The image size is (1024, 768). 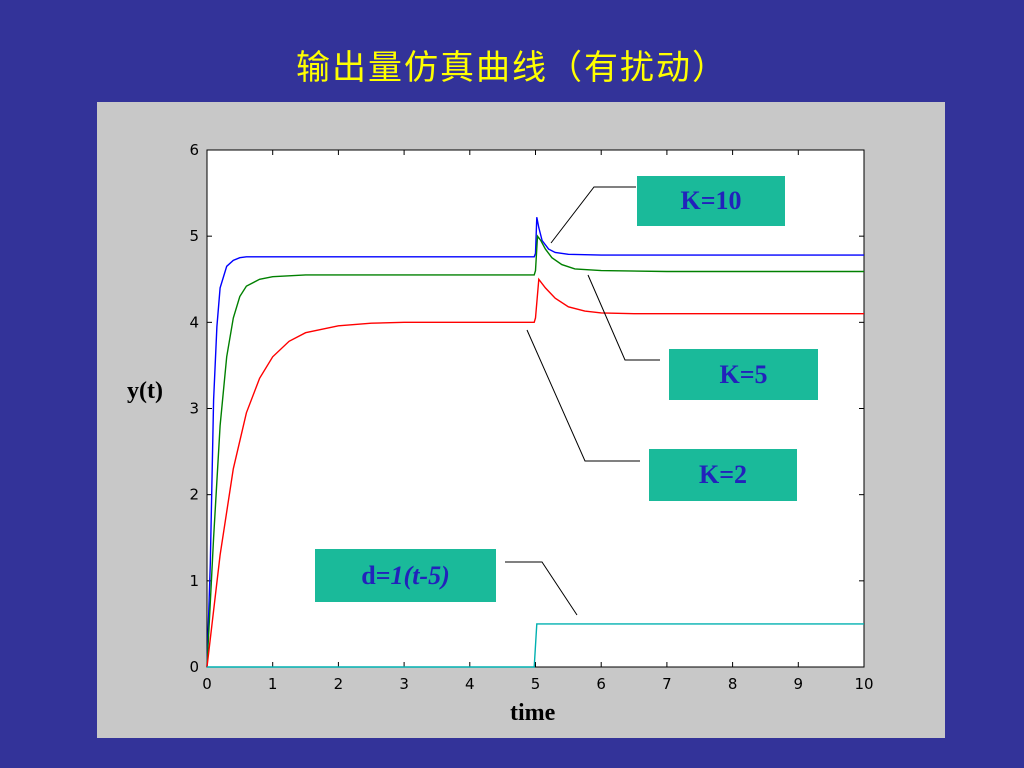 What do you see at coordinates (593, 215) in the screenshot?
I see `leader-k10` at bounding box center [593, 215].